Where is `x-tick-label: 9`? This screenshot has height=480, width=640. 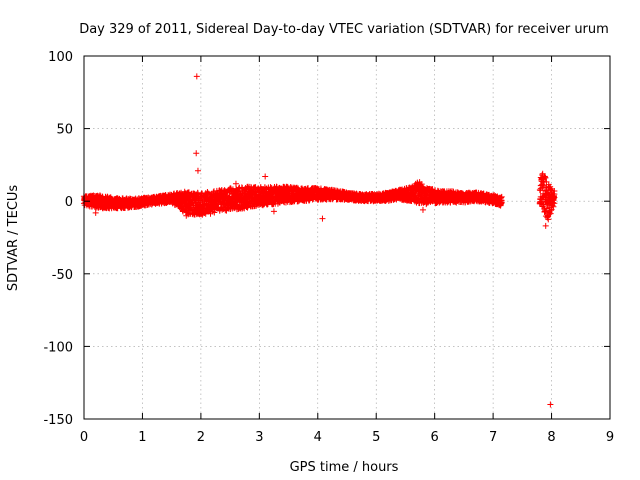
x-tick-label: 9 is located at coordinates (610, 437).